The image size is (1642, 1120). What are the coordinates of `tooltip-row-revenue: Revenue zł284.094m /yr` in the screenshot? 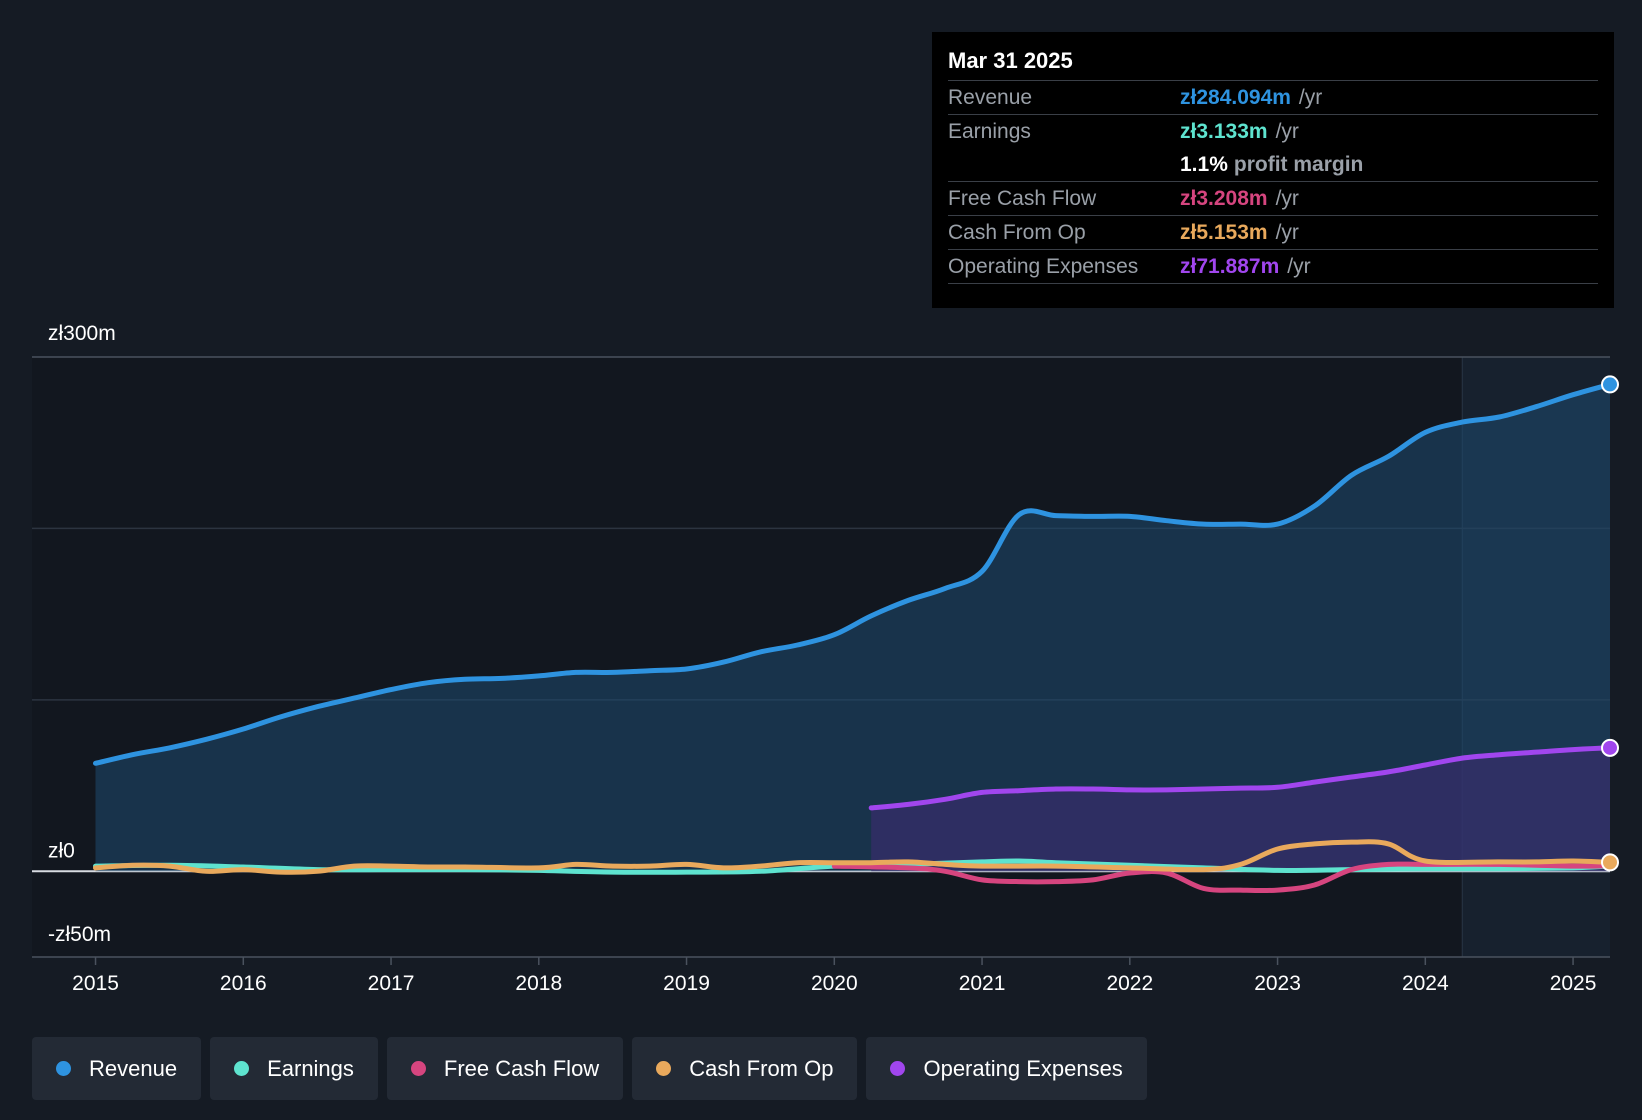 It's located at (1273, 98).